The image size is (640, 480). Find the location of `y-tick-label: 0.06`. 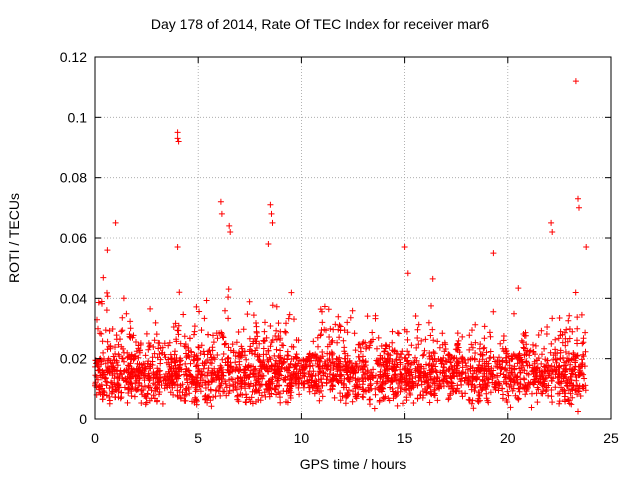

y-tick-label: 0.06 is located at coordinates (73, 238).